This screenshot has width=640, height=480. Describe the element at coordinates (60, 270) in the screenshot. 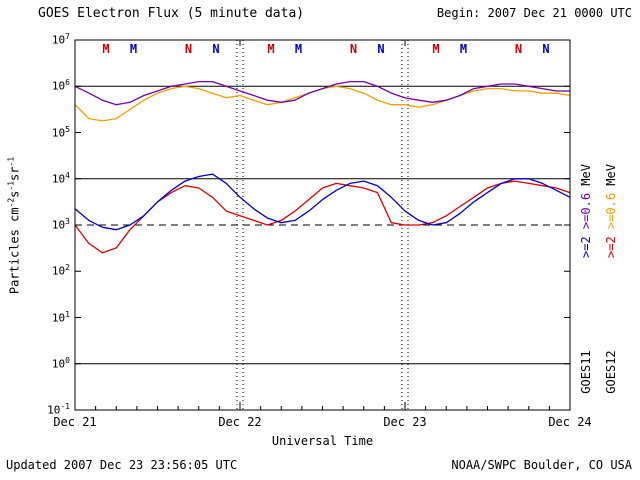

I see `y-tick-label: 10²` at that location.